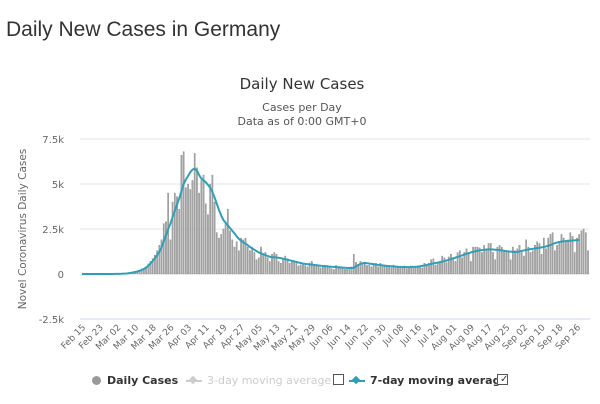 The image size is (600, 404). Describe the element at coordinates (135, 380) in the screenshot. I see `legend-item-daily-cases: Daily Cases` at that location.